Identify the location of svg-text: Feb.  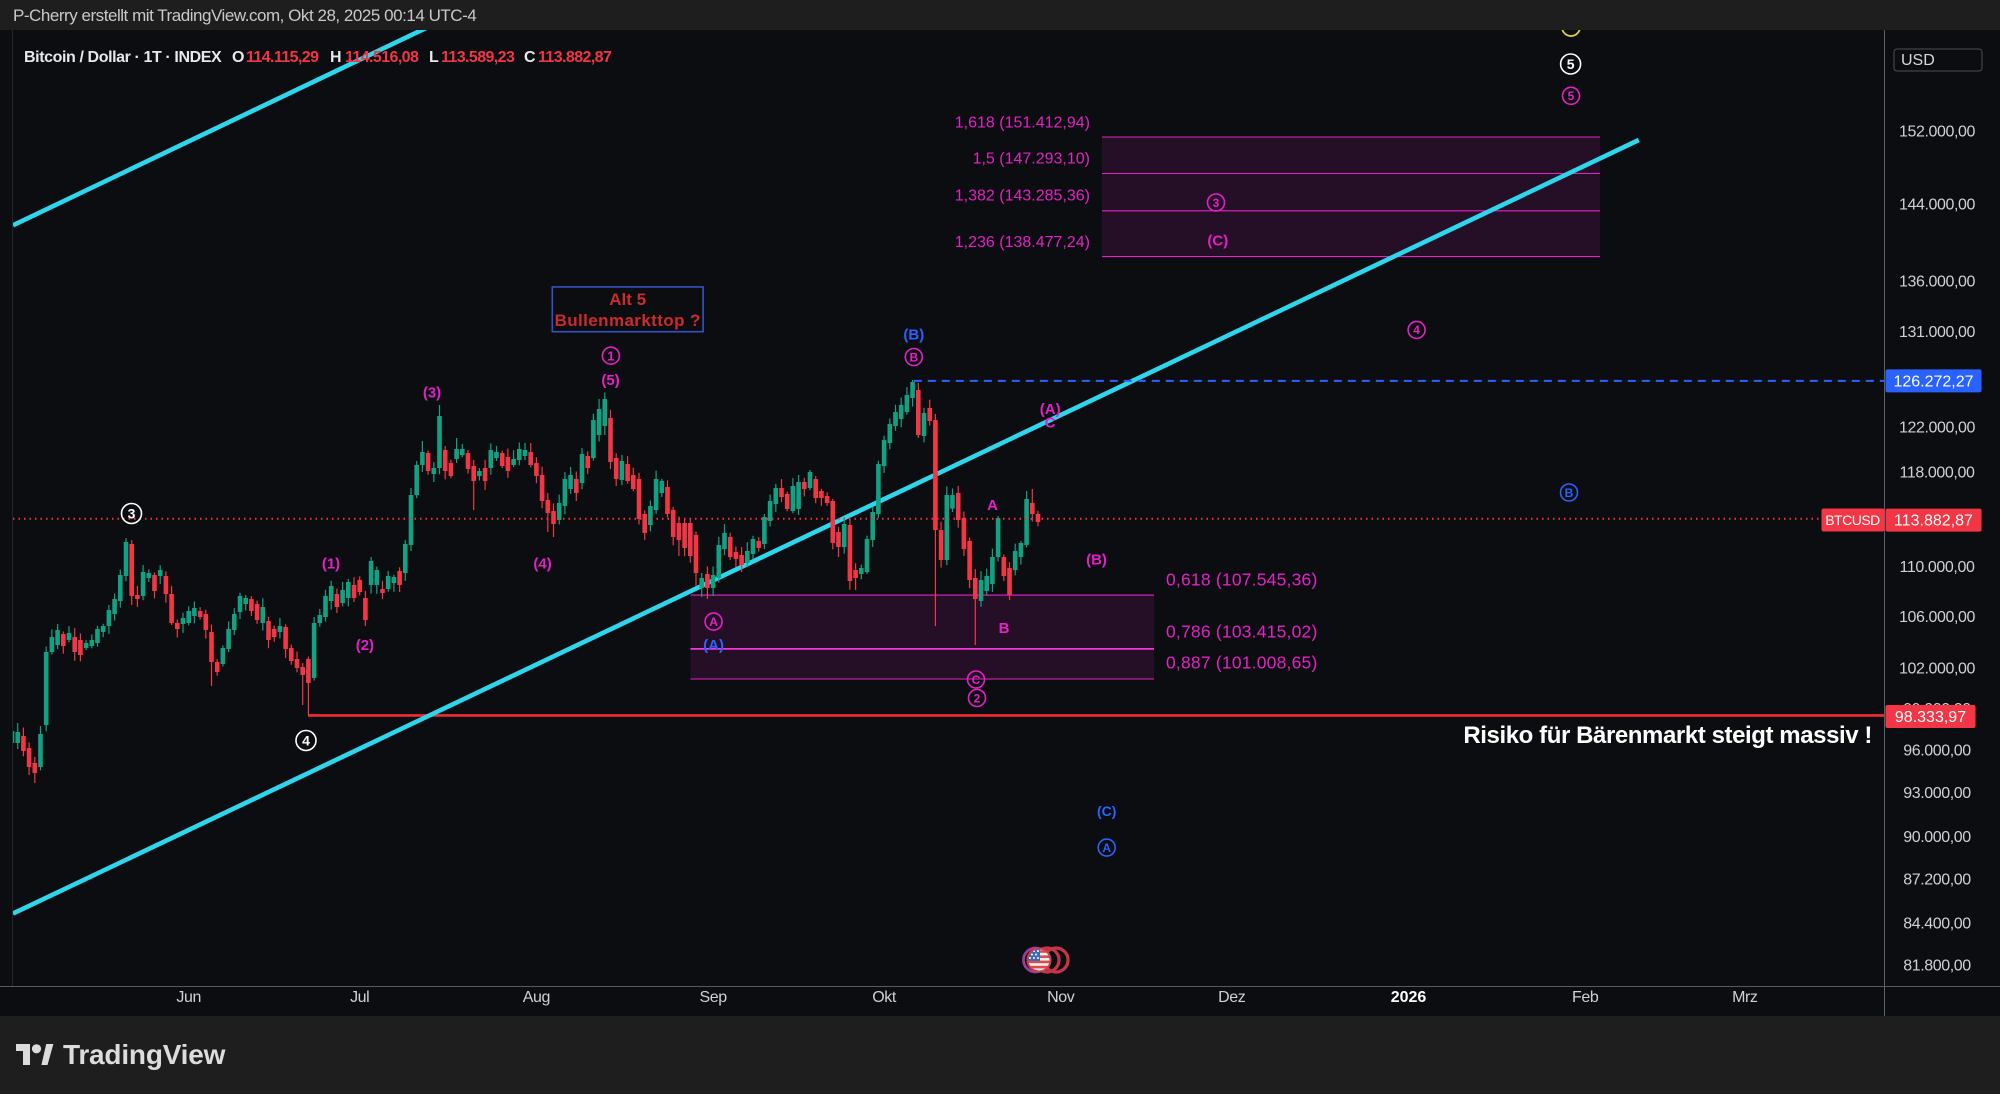
(1585, 997).